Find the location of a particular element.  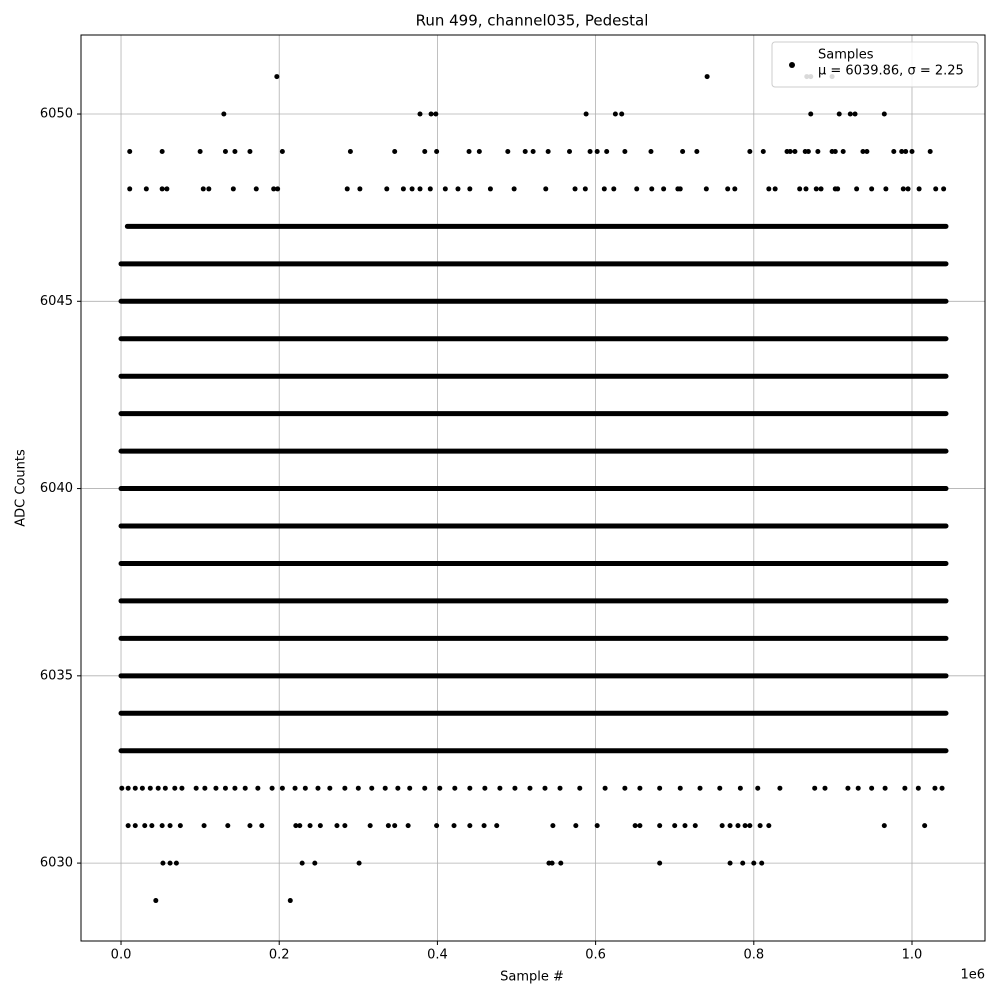

x-tick-label: 0.0 is located at coordinates (121, 955).